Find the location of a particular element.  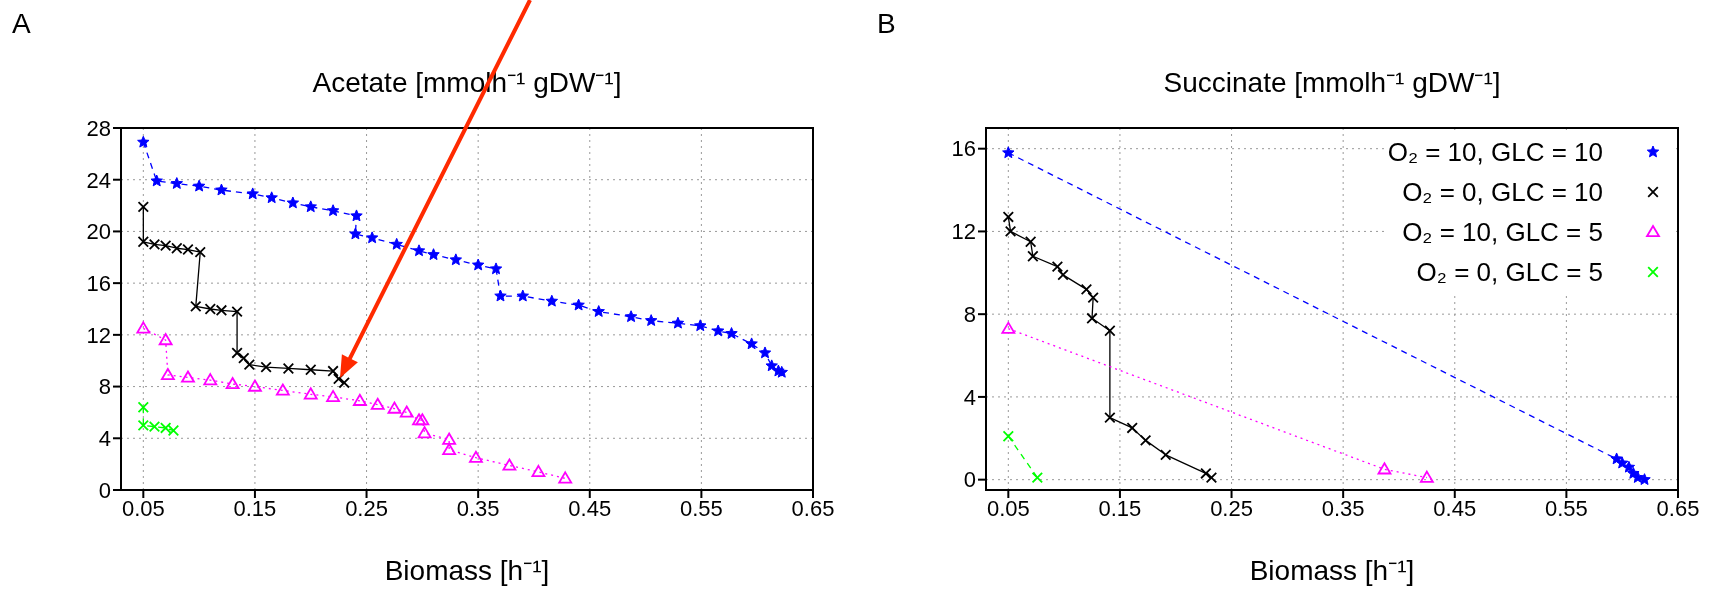

legend-label: O₂ = 0, GLC = 5 is located at coordinates (1509, 272).